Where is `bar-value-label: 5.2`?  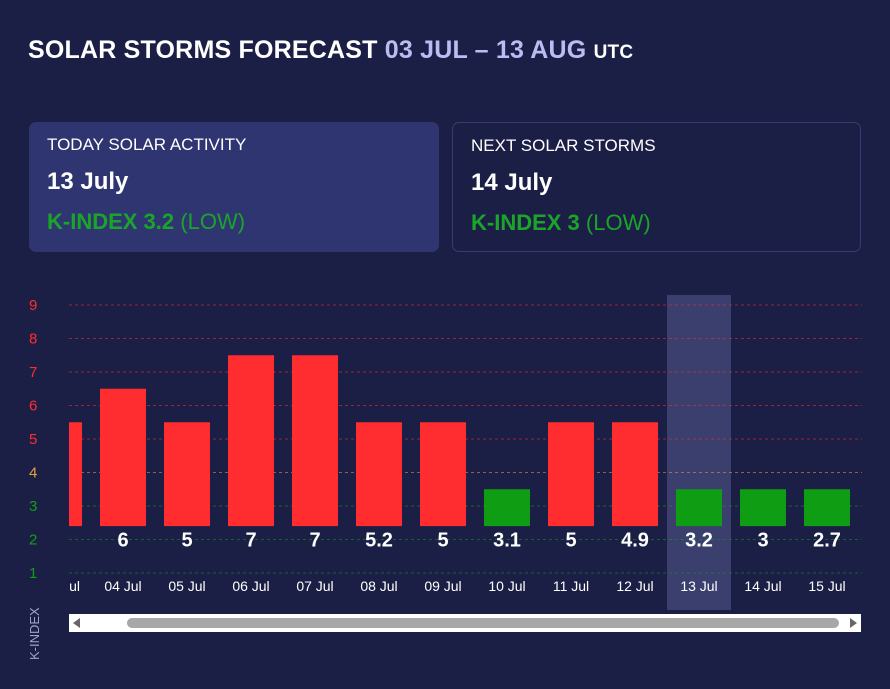 bar-value-label: 5.2 is located at coordinates (379, 541).